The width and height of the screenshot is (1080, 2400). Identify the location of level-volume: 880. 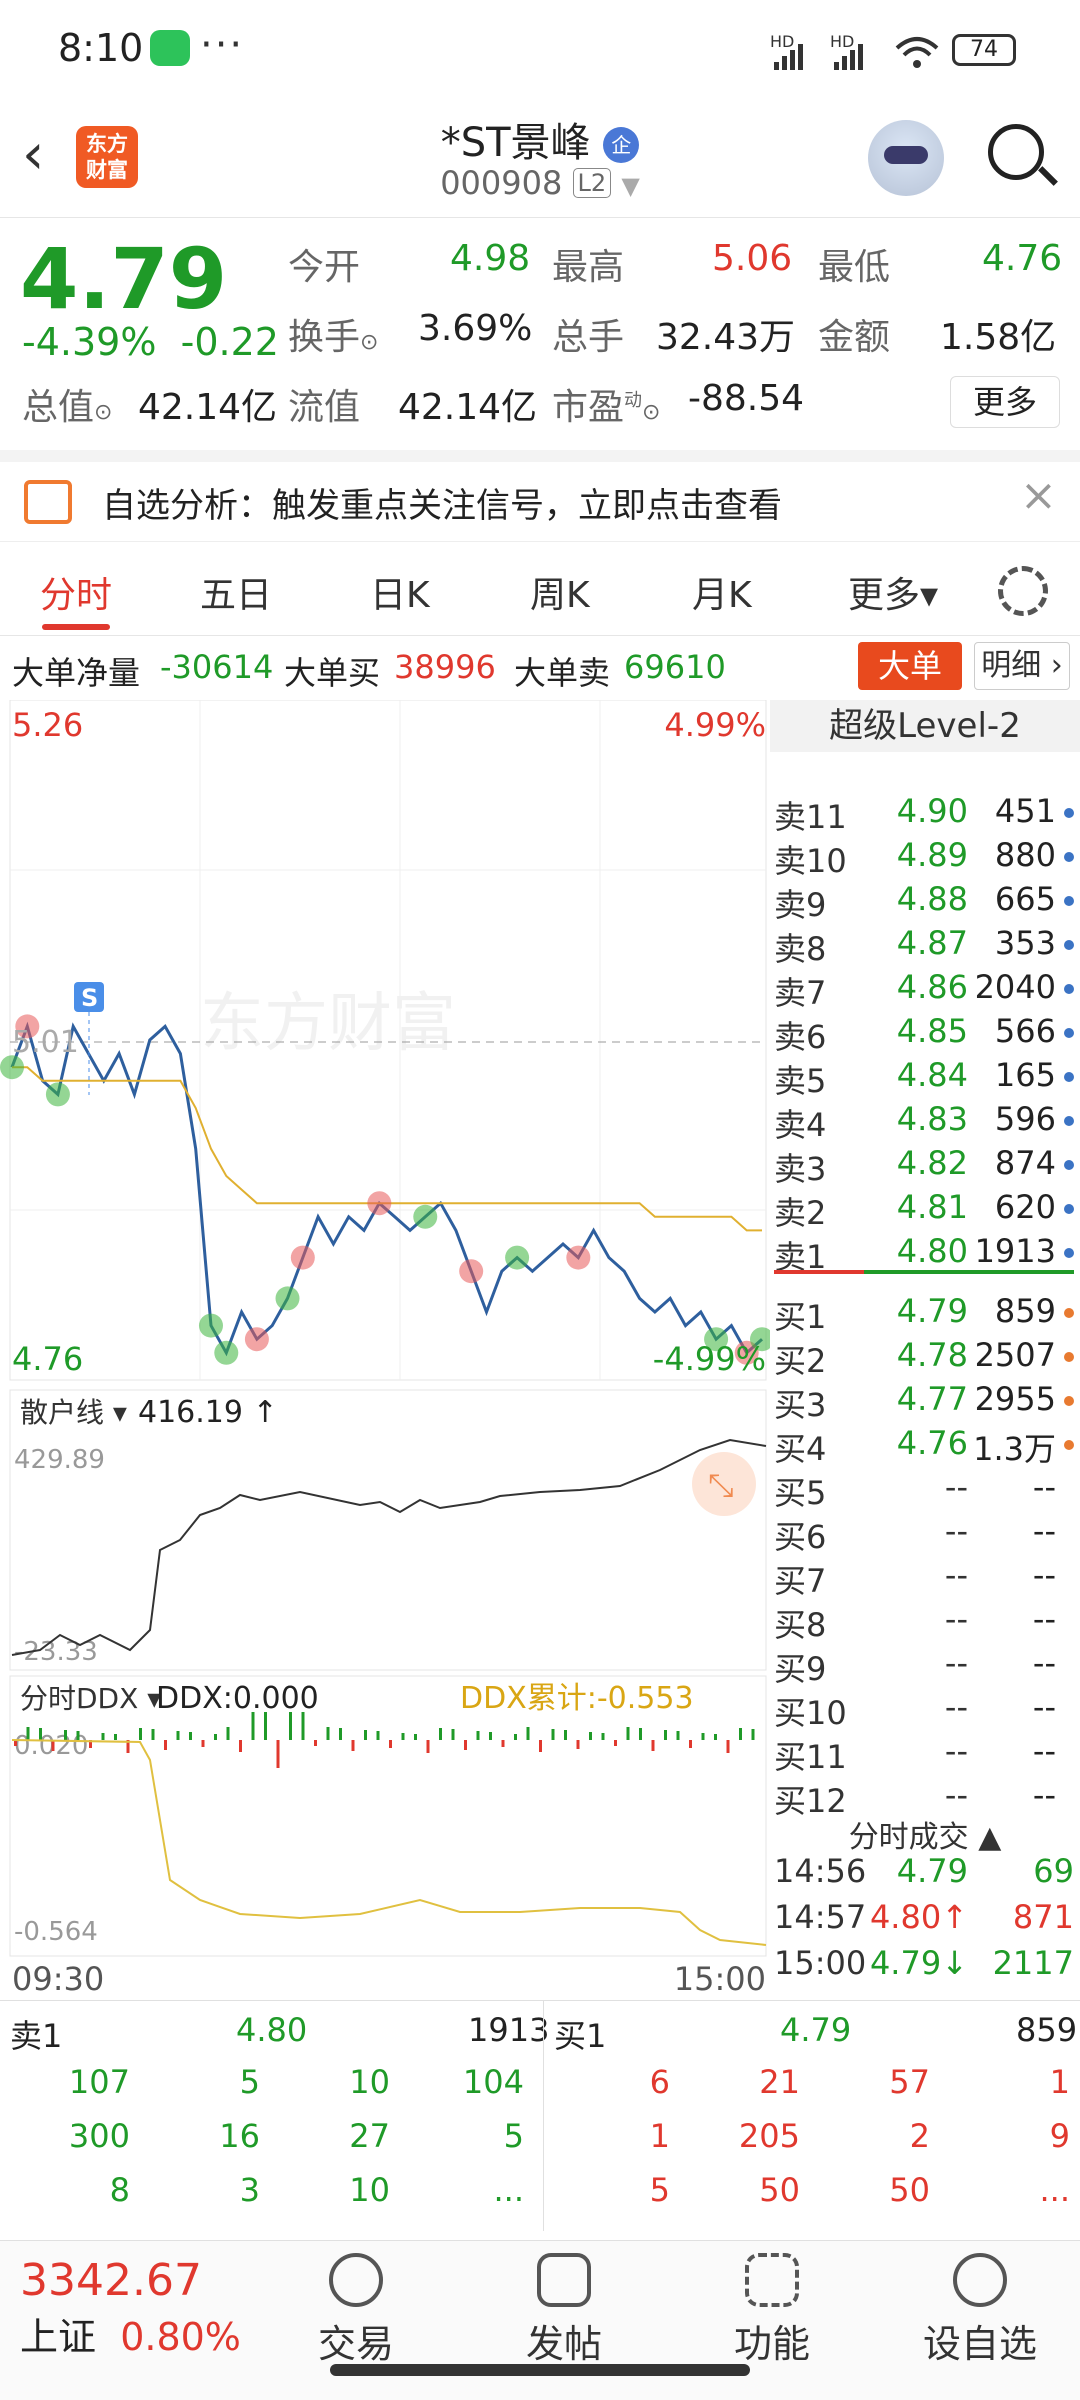
(1025, 855).